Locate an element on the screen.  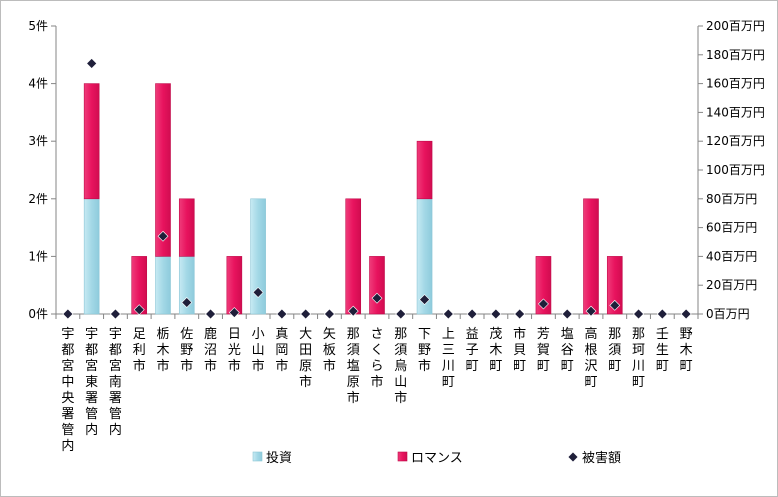
right-tick-label: 0百万円 is located at coordinates (728, 314).